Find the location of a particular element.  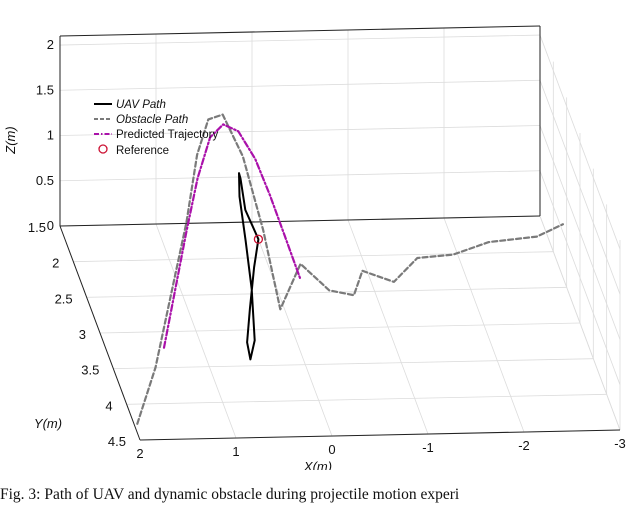

y-tick-label: 4.5 is located at coordinates (117, 441).